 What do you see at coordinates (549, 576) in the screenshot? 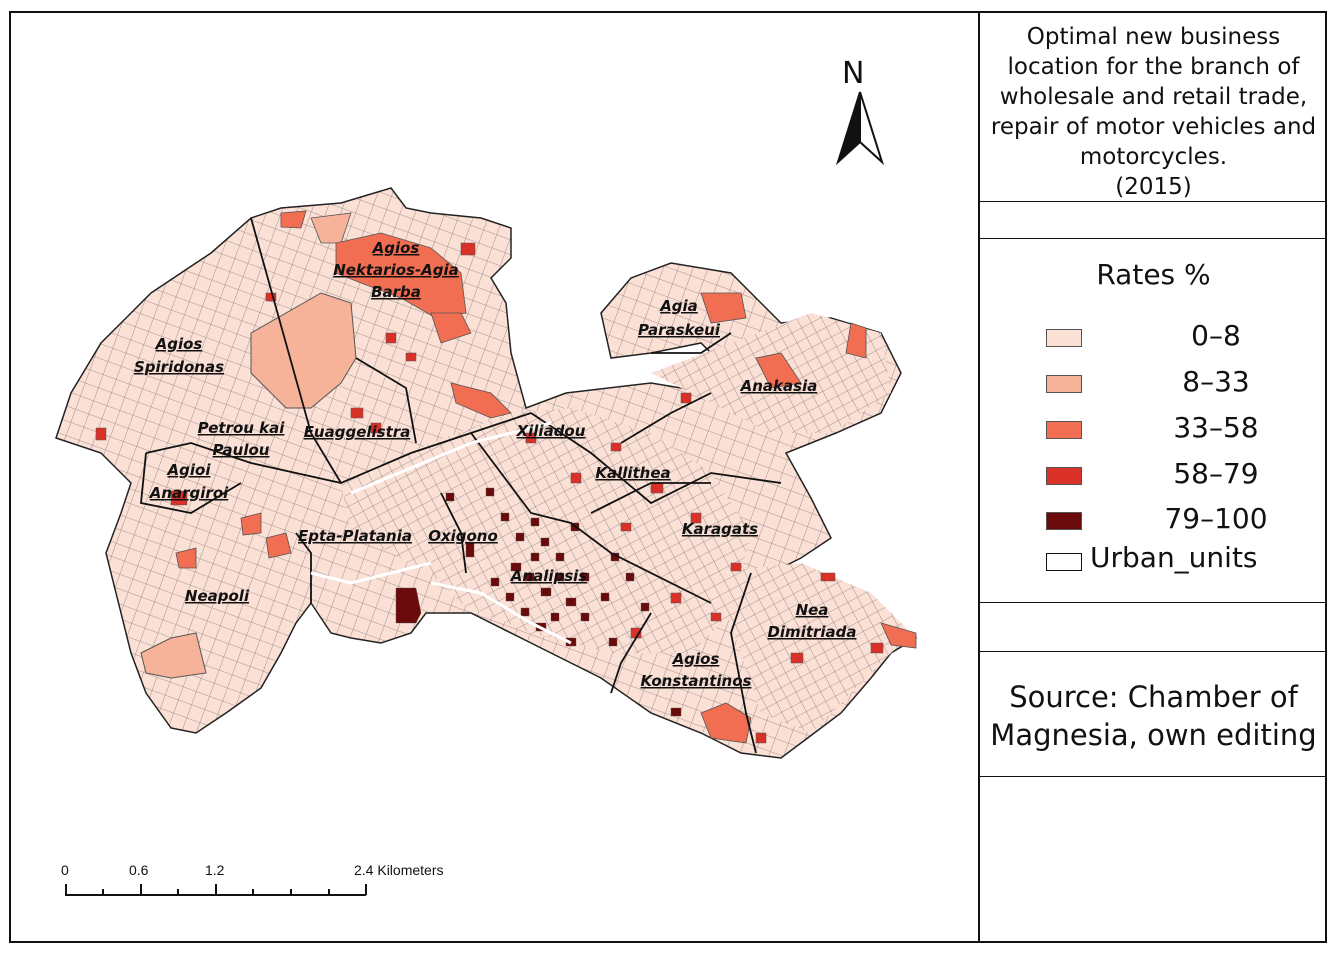
I see `district-label: Analipsis` at bounding box center [549, 576].